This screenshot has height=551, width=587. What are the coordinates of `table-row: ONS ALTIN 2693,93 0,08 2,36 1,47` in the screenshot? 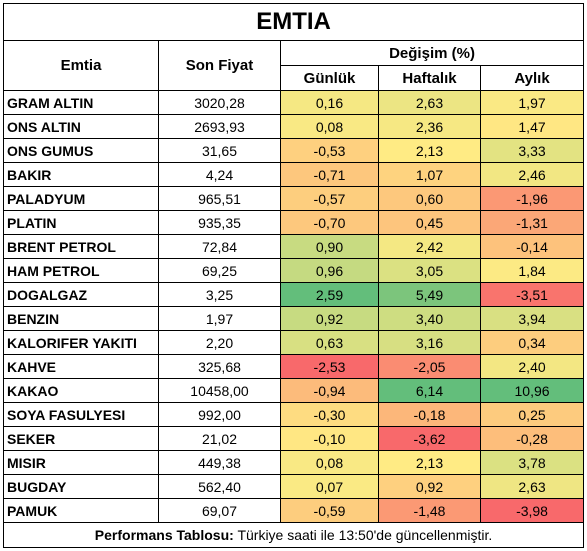 It's located at (294, 126).